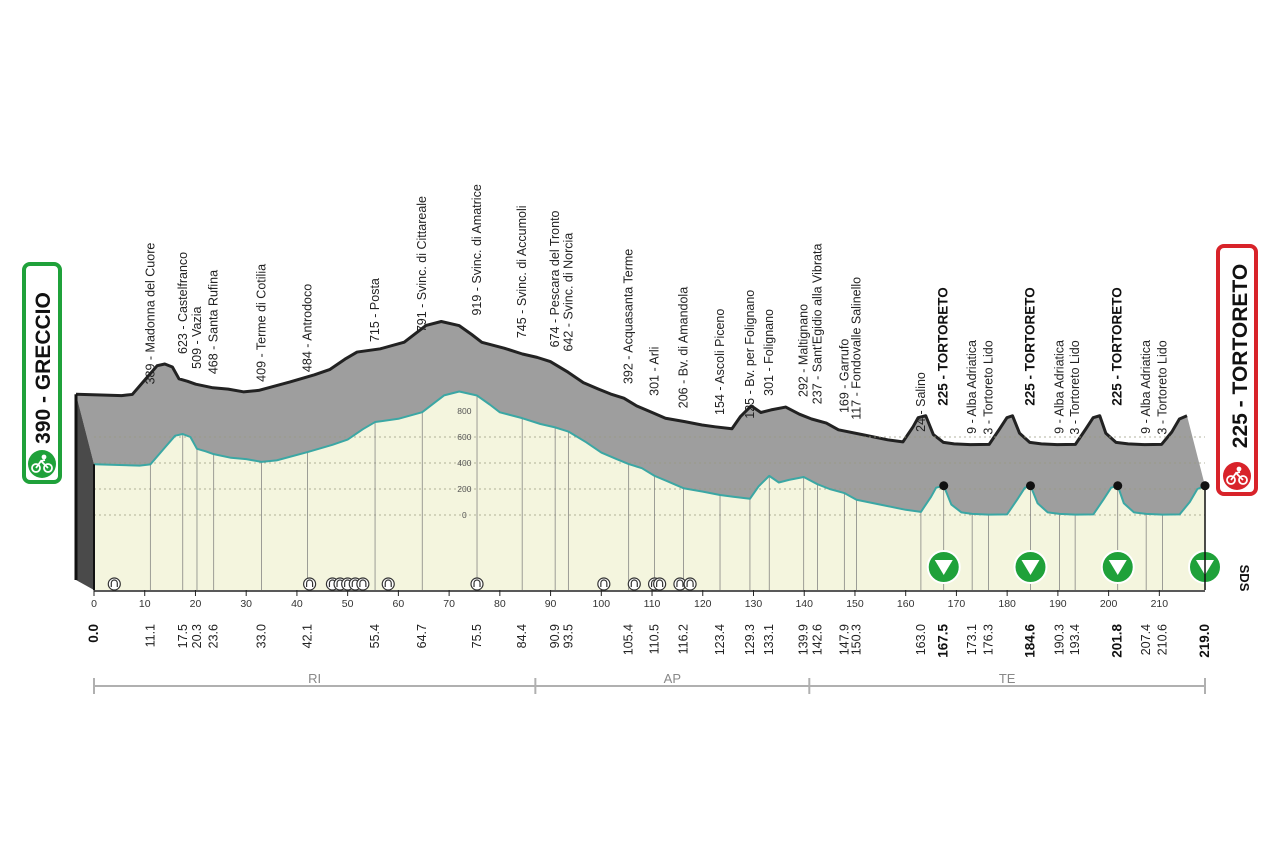  I want to click on finish-badge: 225 - TORTORETO, so click(1237, 370).